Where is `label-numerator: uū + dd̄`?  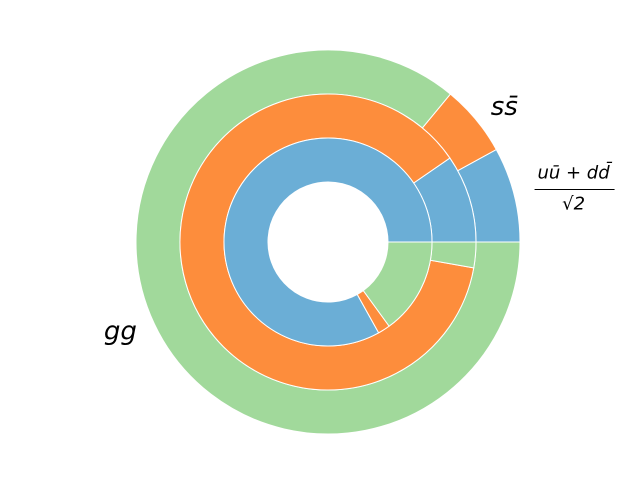 label-numerator: uū + dd̄ is located at coordinates (574, 172).